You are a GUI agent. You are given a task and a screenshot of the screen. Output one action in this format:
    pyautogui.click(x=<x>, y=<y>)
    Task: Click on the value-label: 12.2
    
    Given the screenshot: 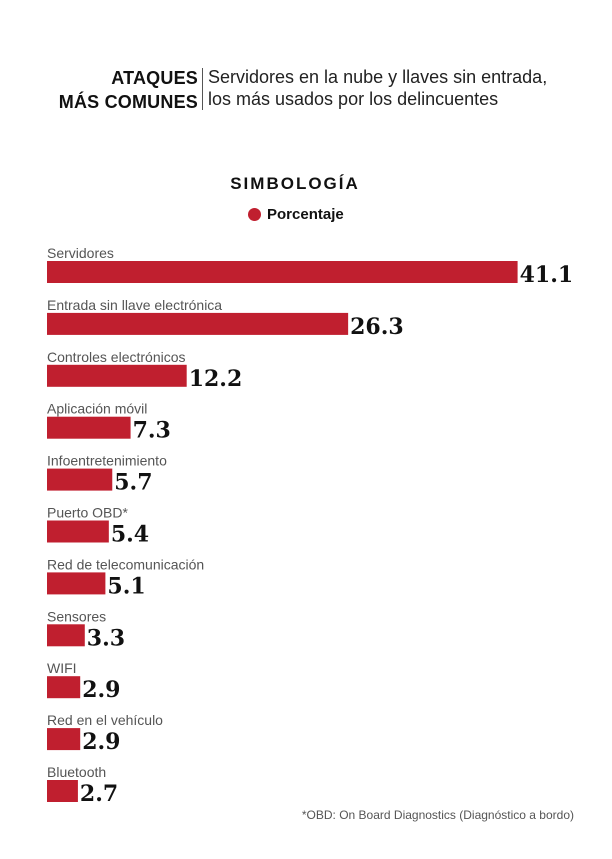 What is the action you would take?
    pyautogui.click(x=216, y=379)
    